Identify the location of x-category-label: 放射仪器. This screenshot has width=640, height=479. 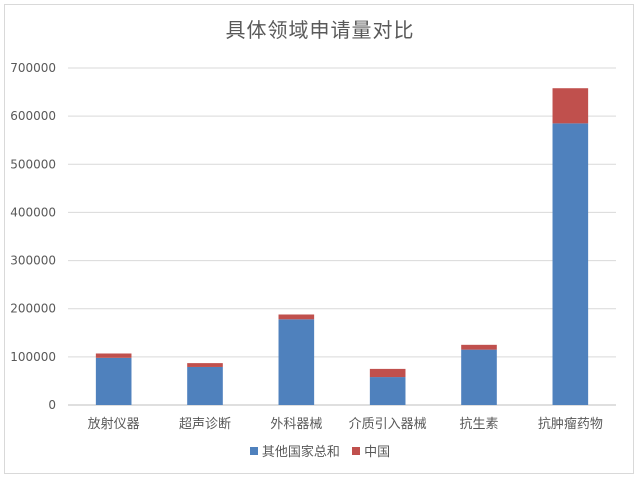
(114, 424).